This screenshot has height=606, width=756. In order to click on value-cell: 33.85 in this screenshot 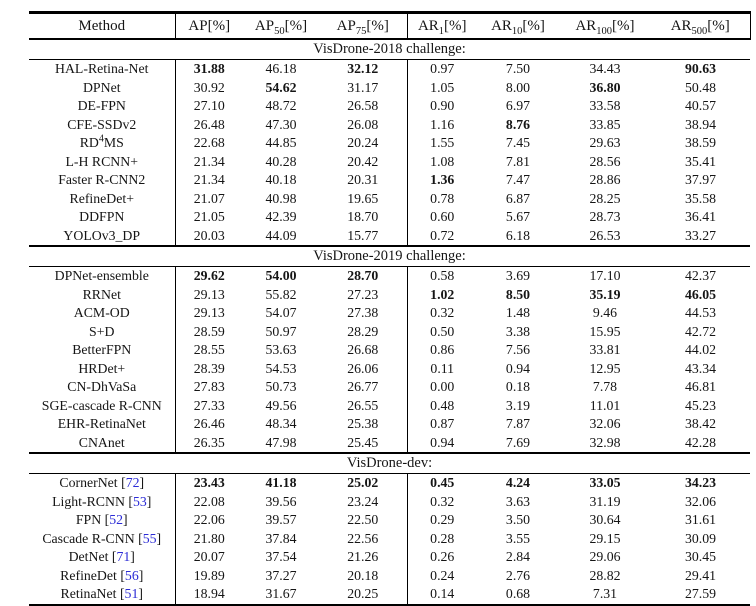, I will do `click(605, 124)`.